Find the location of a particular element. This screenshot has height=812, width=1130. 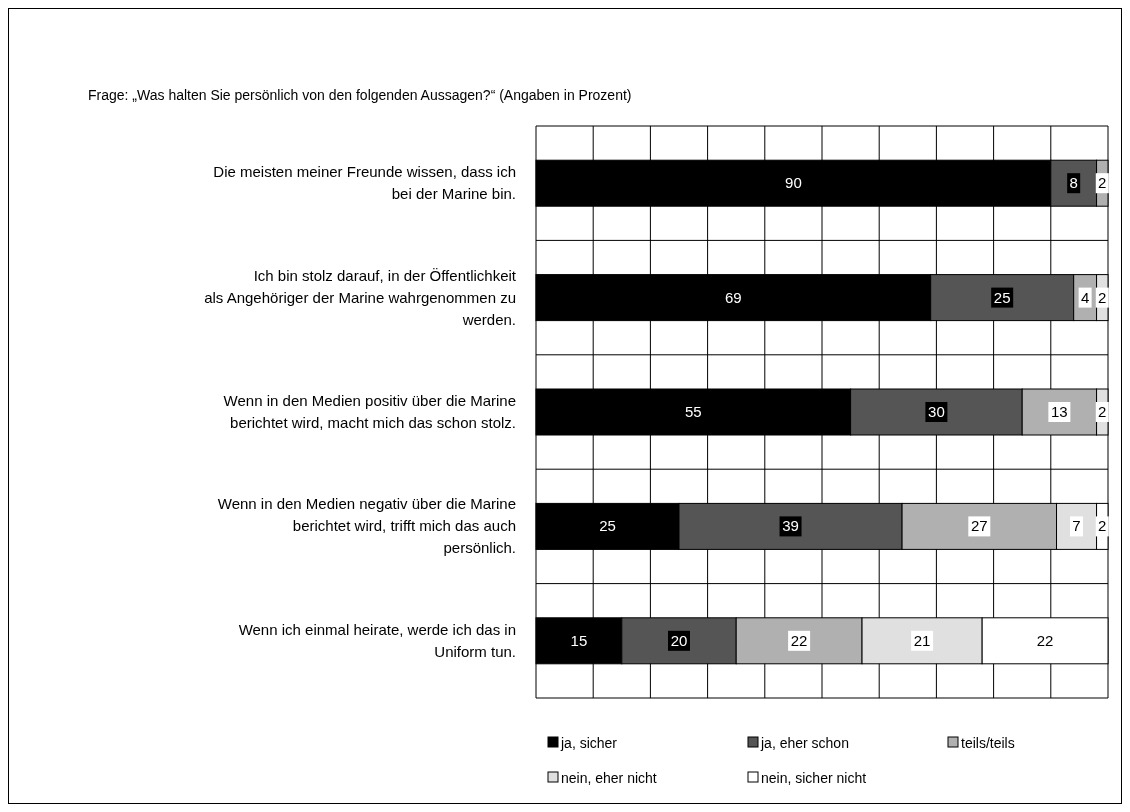

data-label: 27 is located at coordinates (979, 526).